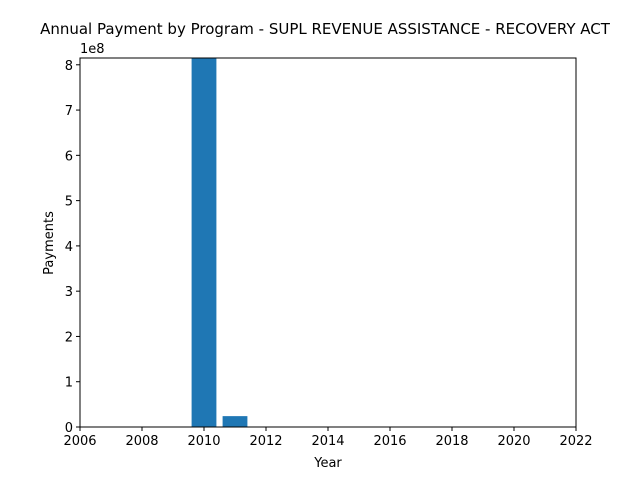  What do you see at coordinates (69, 66) in the screenshot?
I see `y-tick-label-8: 8` at bounding box center [69, 66].